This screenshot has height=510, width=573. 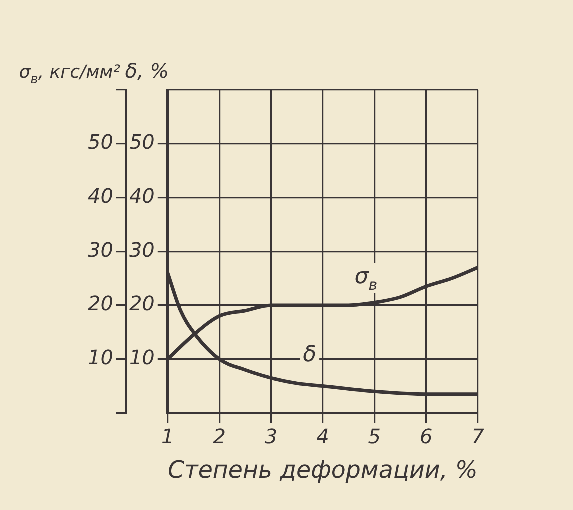 What do you see at coordinates (374, 436) in the screenshot?
I see `x-tick-label: 5` at bounding box center [374, 436].